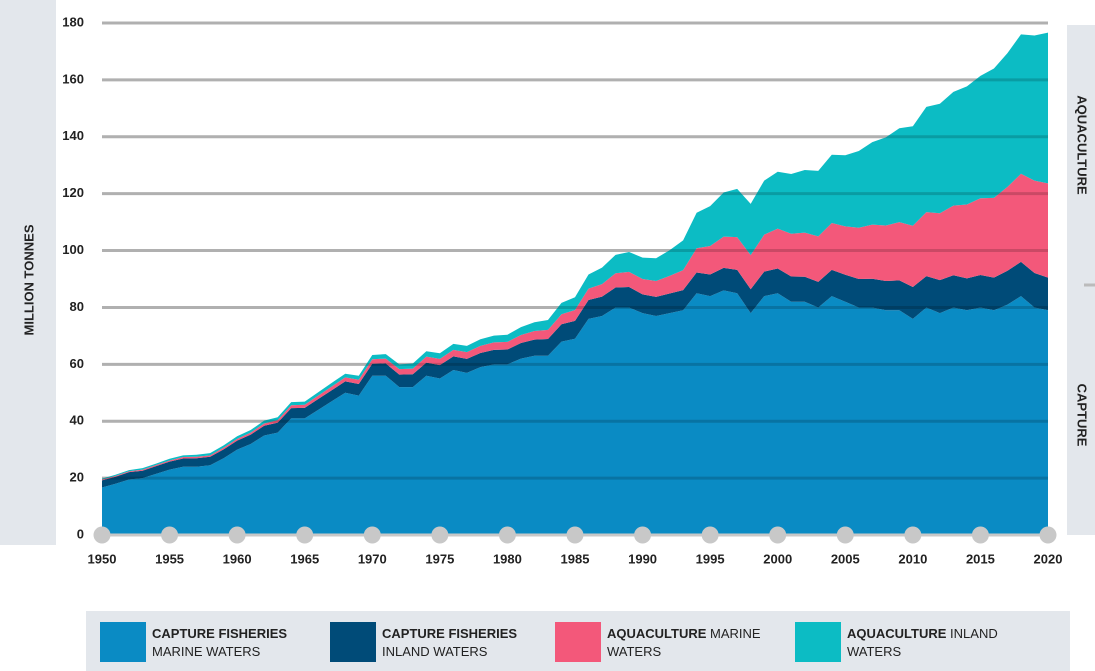 This screenshot has width=1095, height=671. I want to click on x-tick-label: 1965, so click(304, 558).